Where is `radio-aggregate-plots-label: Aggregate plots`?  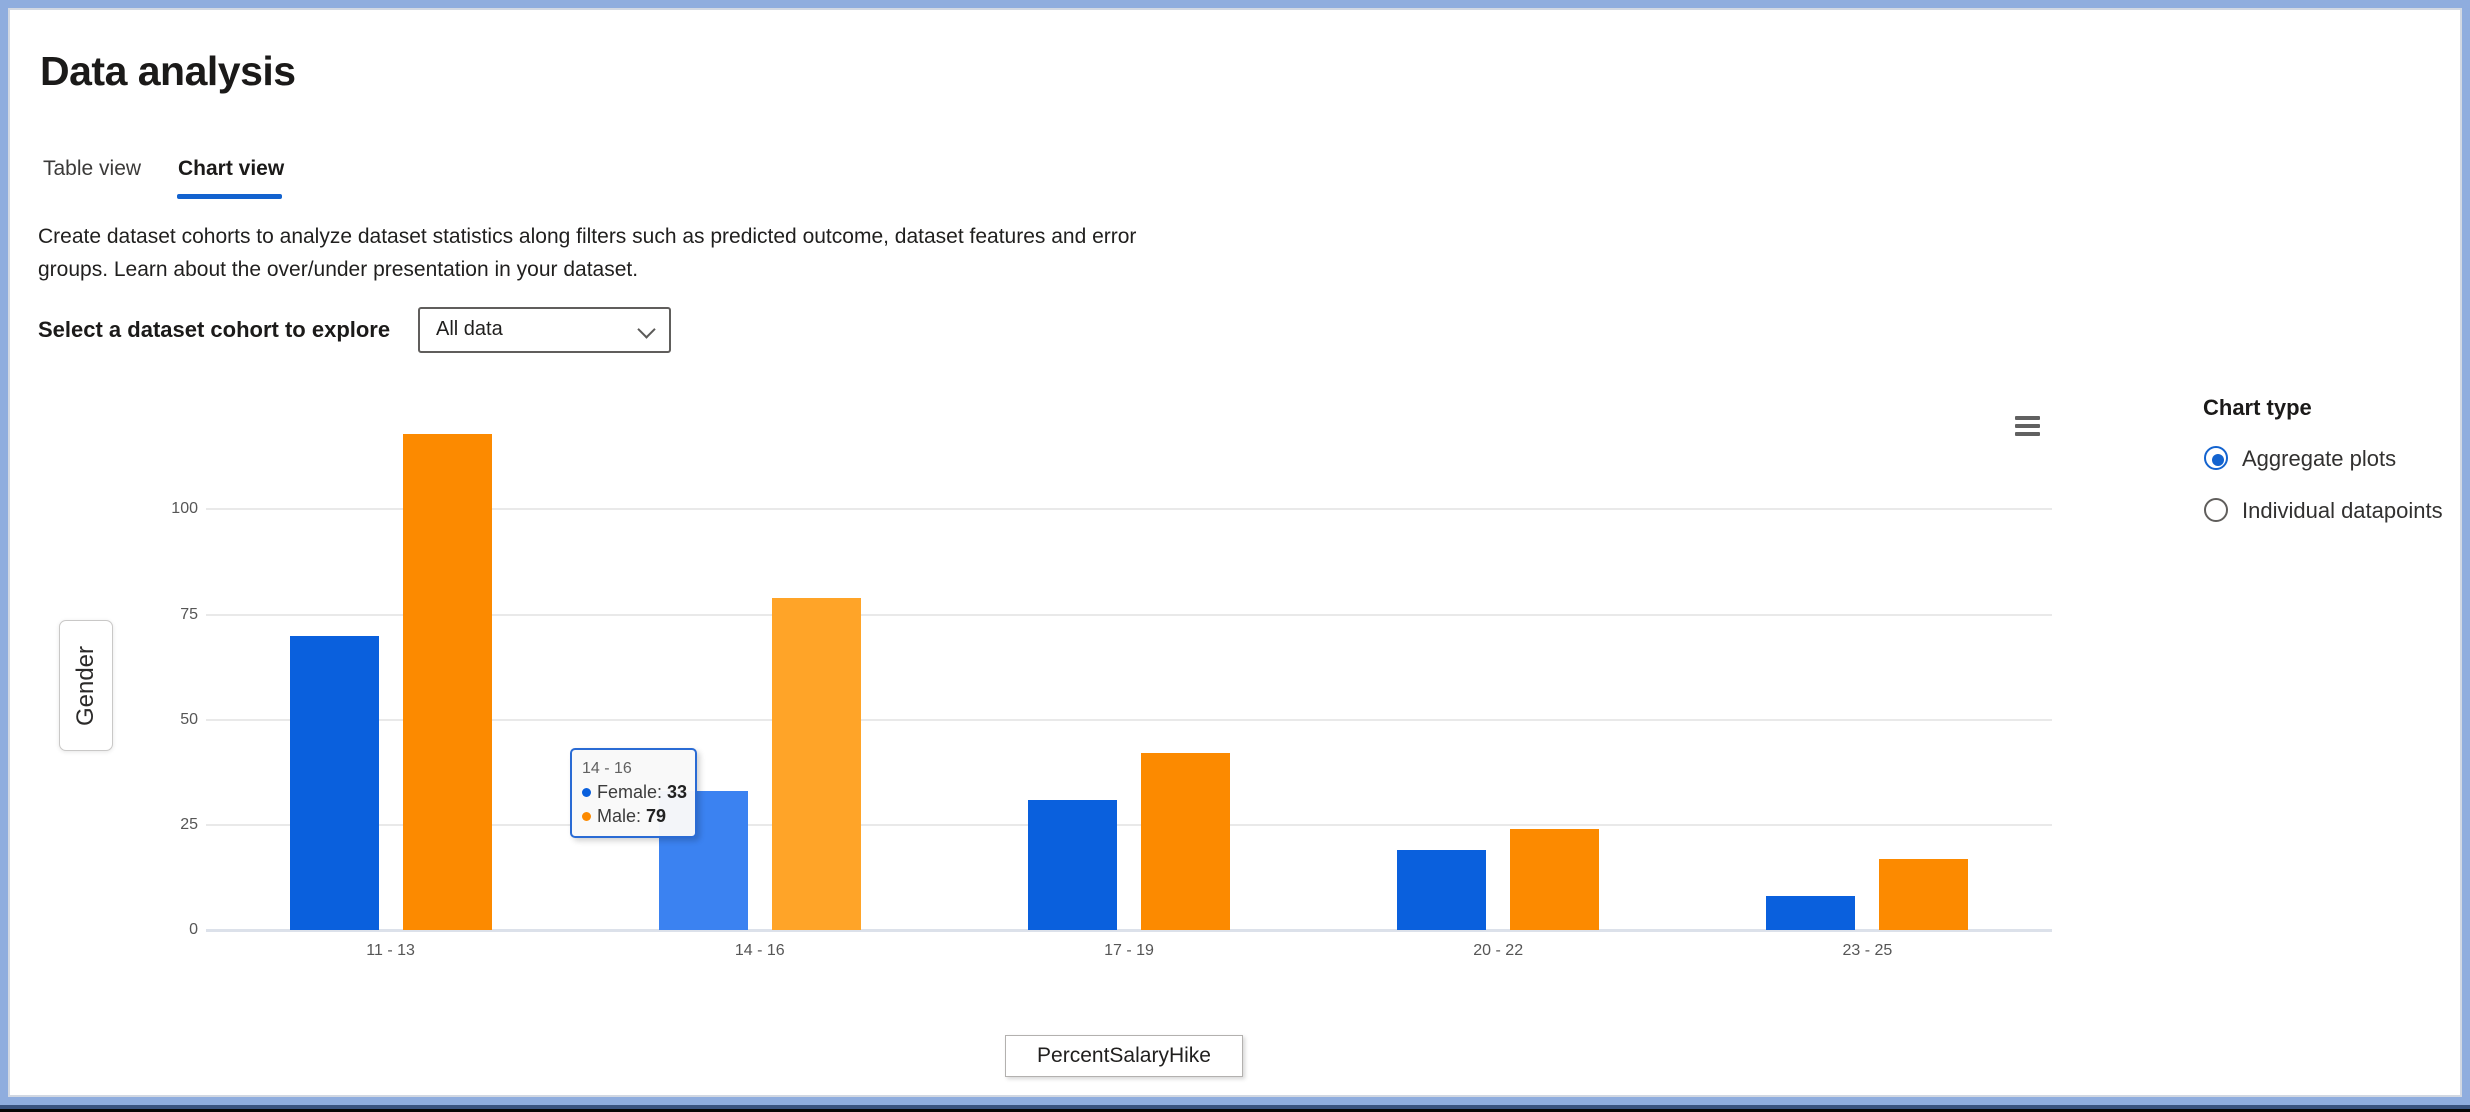
radio-aggregate-plots-label: Aggregate plots is located at coordinates (2319, 458).